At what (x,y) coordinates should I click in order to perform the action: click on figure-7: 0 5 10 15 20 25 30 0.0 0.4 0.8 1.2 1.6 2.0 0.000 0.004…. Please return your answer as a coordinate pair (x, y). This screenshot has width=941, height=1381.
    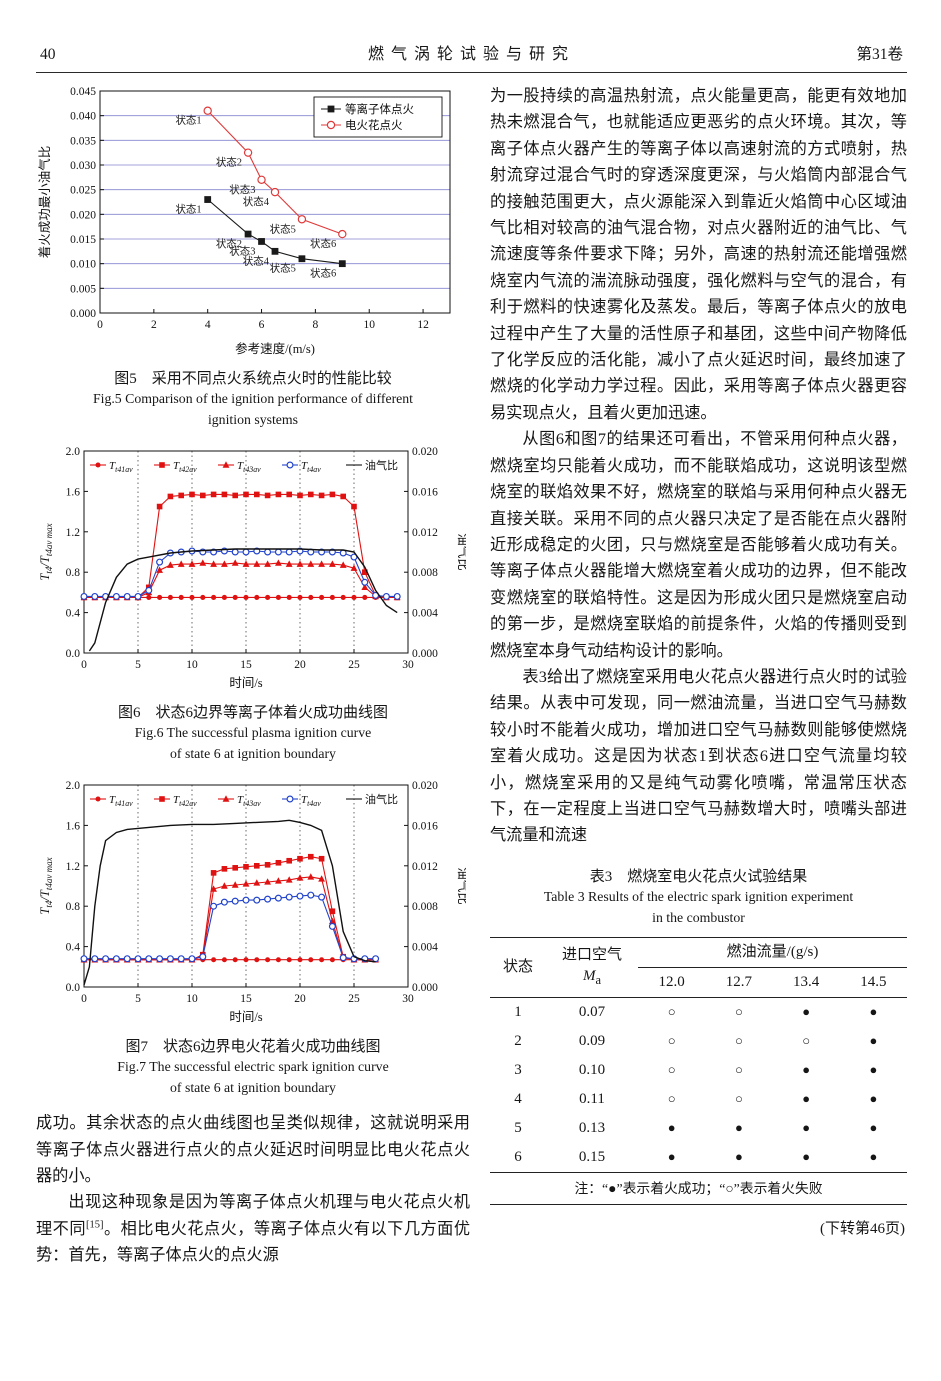
    Looking at the image, I should click on (253, 938).